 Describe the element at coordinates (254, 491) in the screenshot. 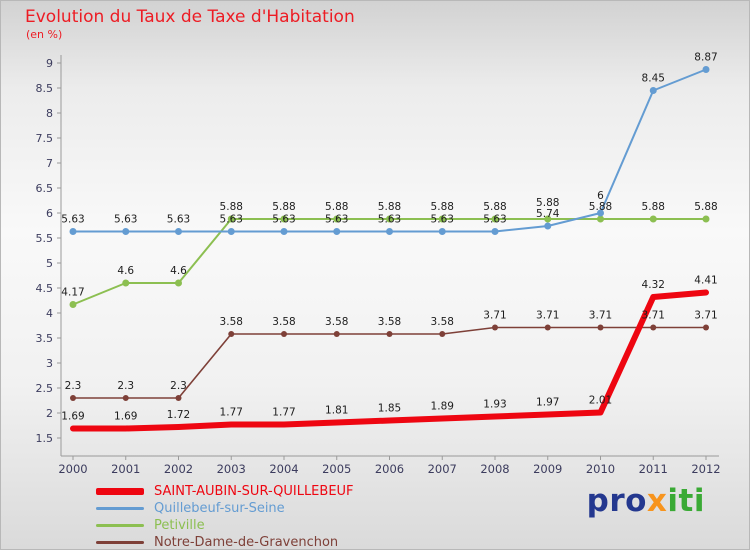

I see `legend-label: SAINT-AUBIN-SUR-QUILLEBEUF` at that location.